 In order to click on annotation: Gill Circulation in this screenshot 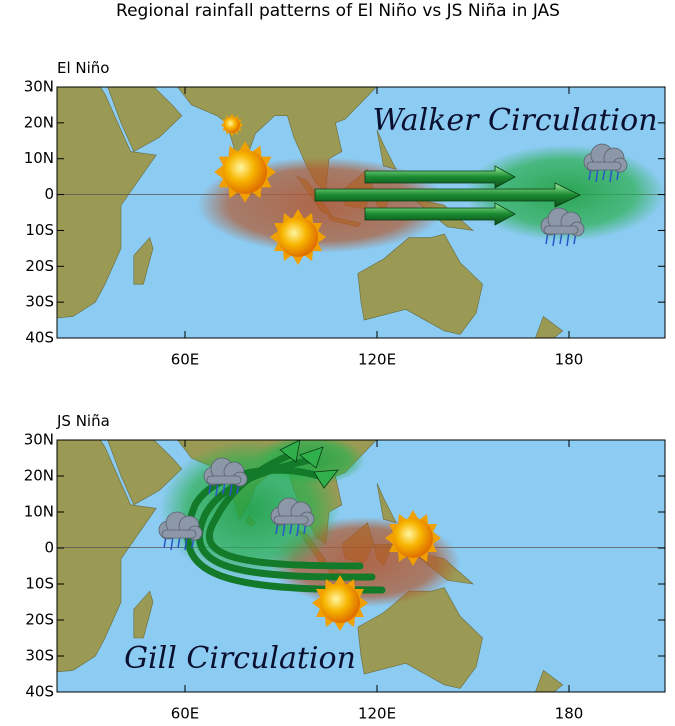, I will do `click(240, 658)`.